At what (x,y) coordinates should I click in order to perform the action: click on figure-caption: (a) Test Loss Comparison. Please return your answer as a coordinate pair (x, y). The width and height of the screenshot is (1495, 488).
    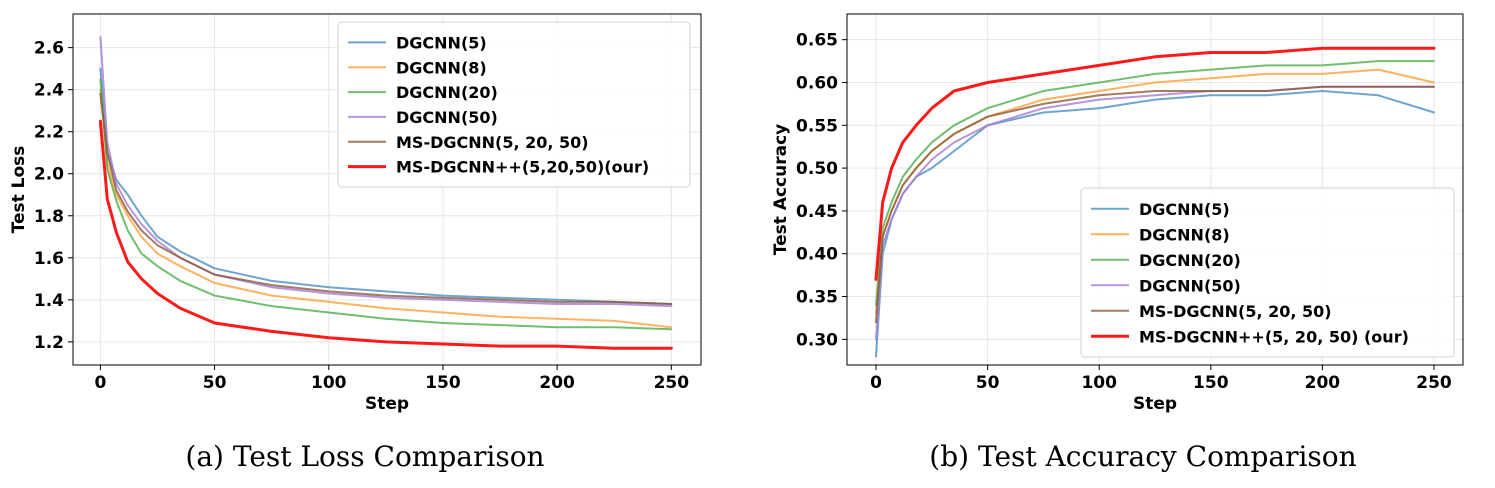
    Looking at the image, I should click on (364, 456).